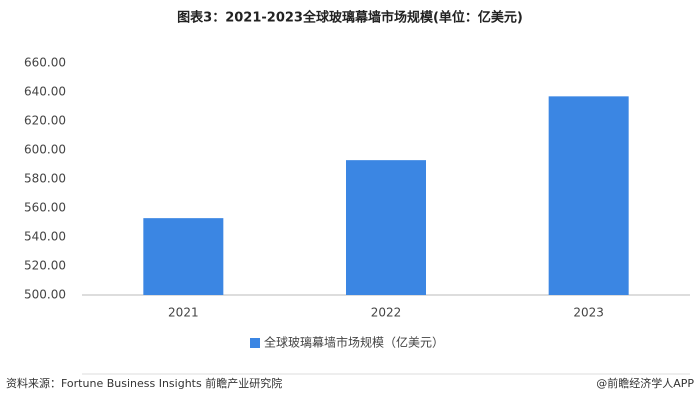  What do you see at coordinates (45, 208) in the screenshot?
I see `y-tick-label: 560.00` at bounding box center [45, 208].